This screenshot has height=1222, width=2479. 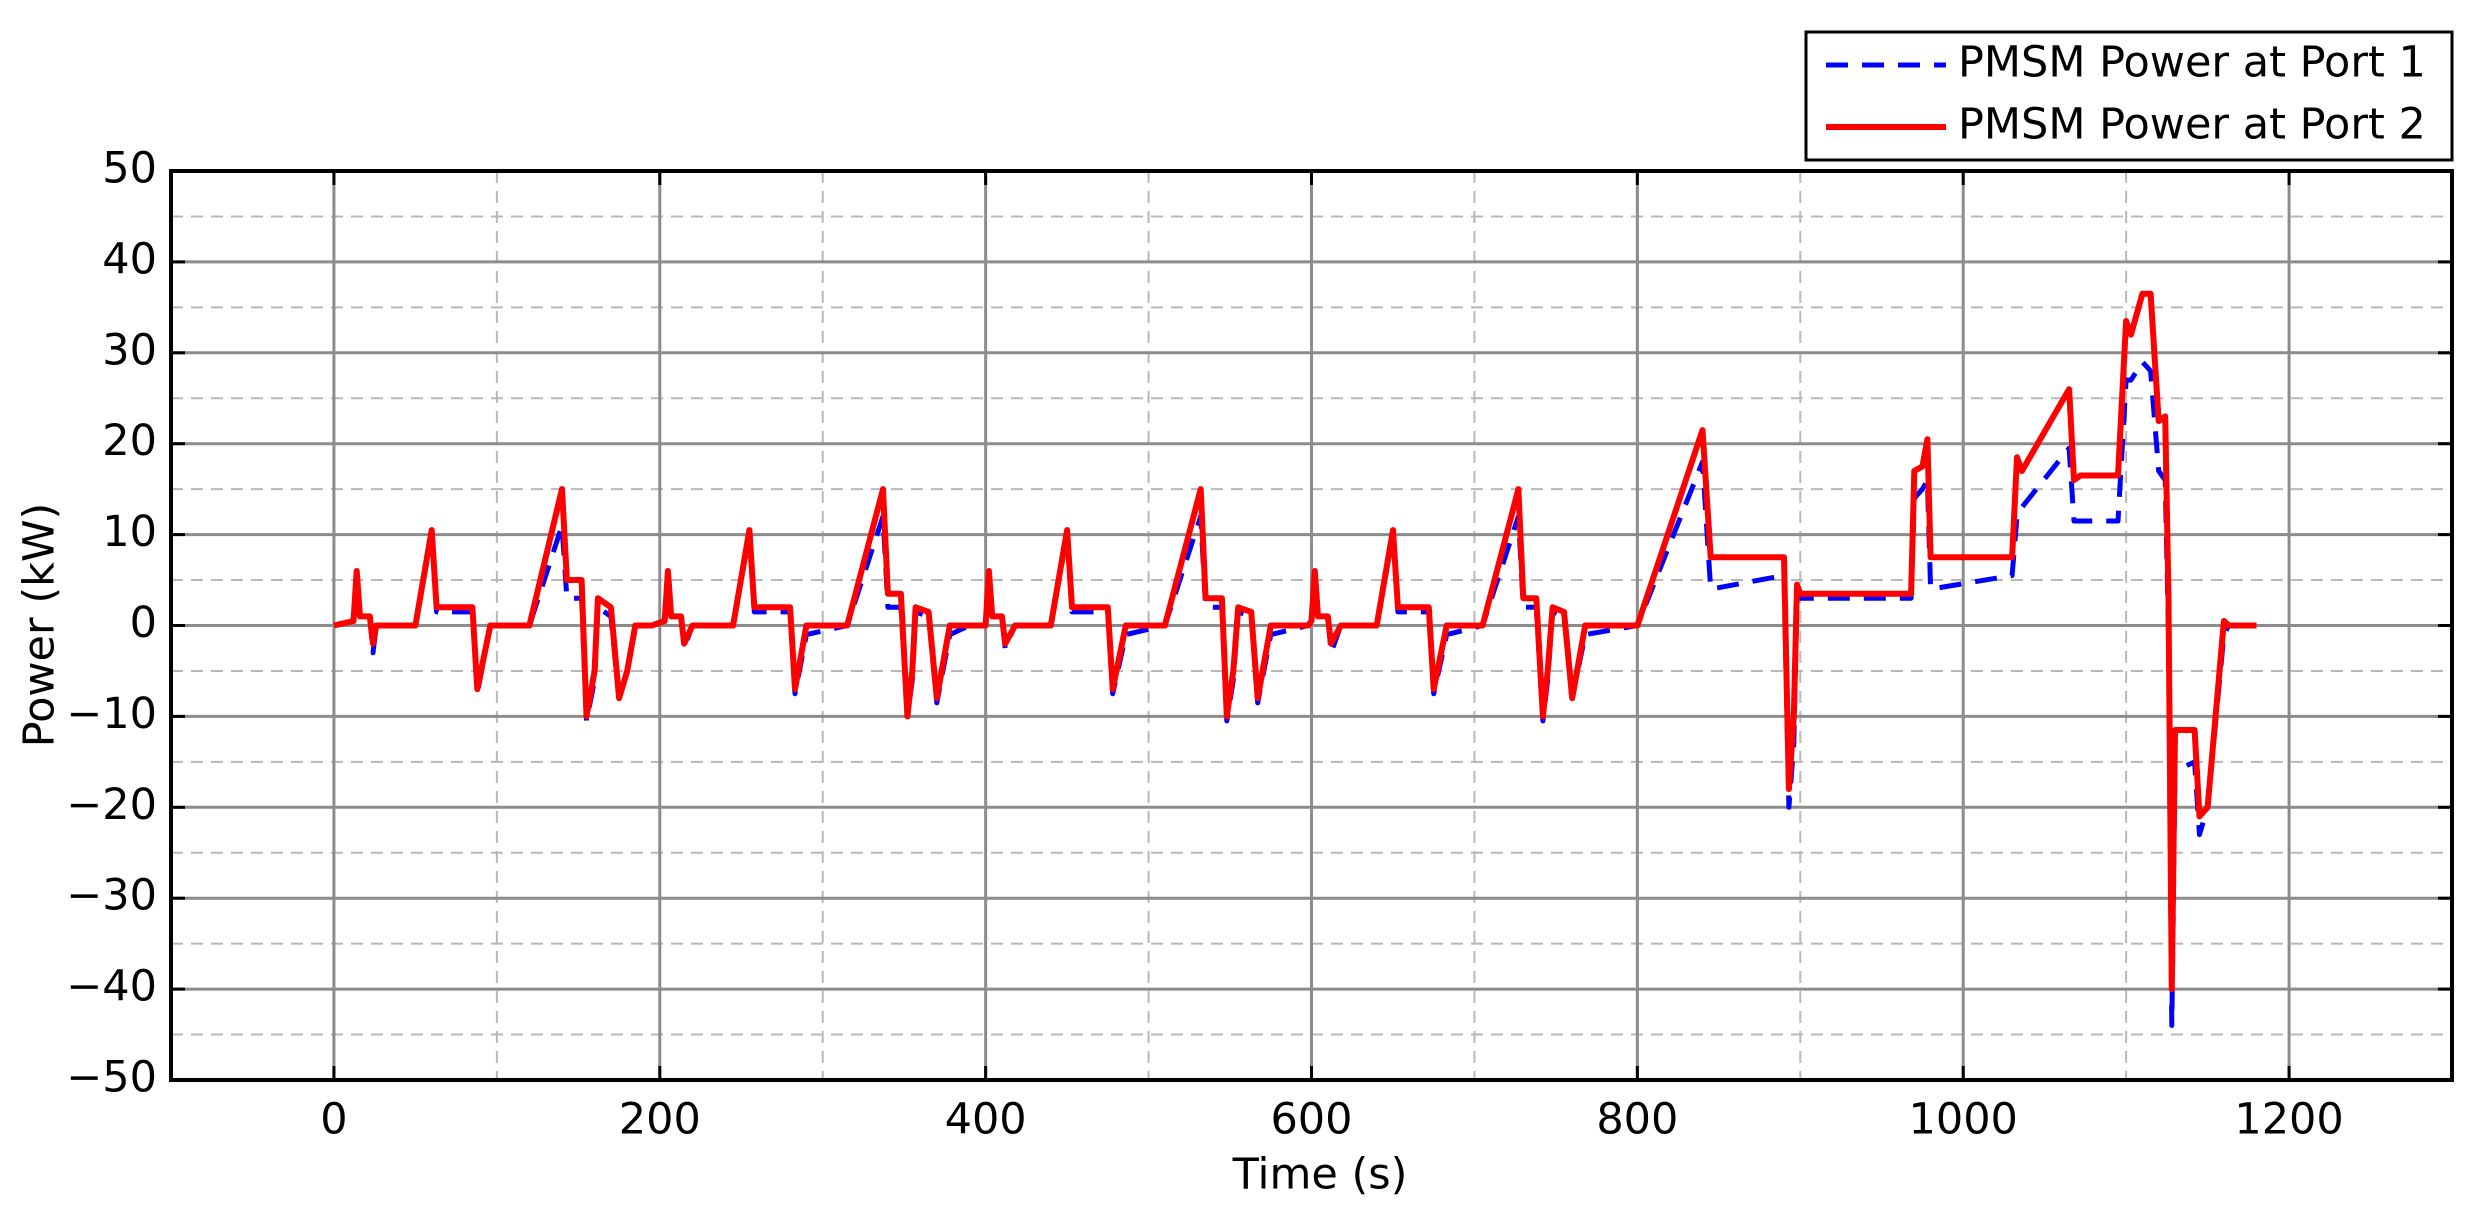 I want to click on y-tick-label: −30, so click(x=111, y=896).